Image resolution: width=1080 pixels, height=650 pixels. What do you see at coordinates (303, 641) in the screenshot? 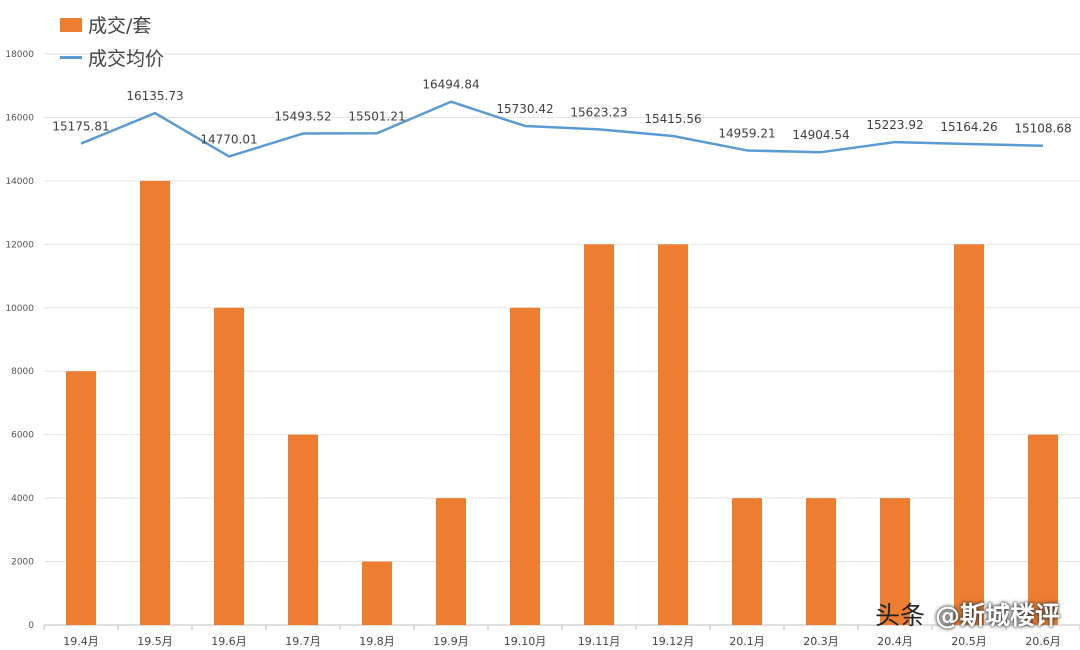
I see `x-tick-label: 19.7月` at bounding box center [303, 641].